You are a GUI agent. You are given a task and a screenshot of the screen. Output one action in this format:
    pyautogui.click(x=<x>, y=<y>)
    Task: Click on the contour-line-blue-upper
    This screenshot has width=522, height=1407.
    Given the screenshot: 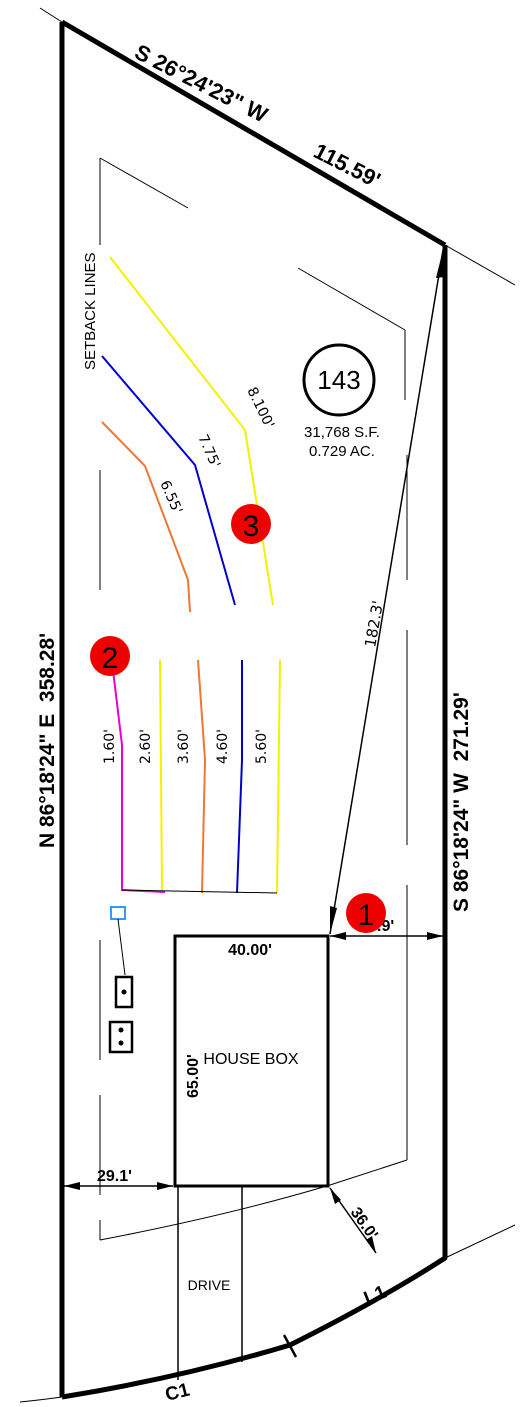 What is the action you would take?
    pyautogui.click(x=168, y=480)
    